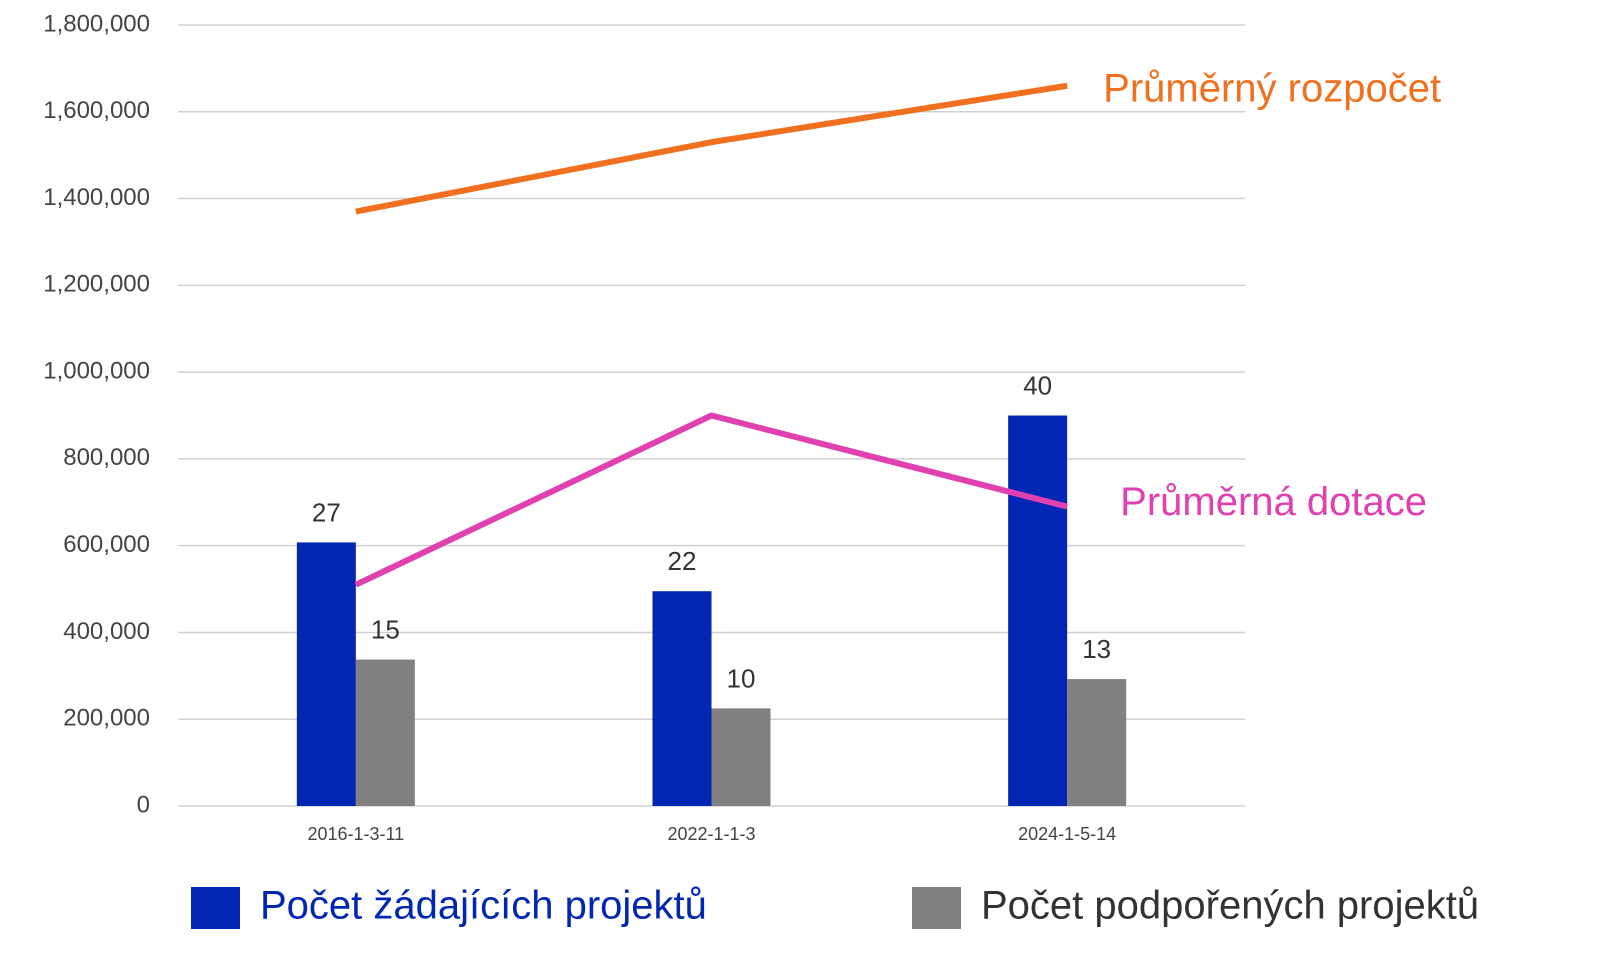  Describe the element at coordinates (1273, 502) in the screenshot. I see `series-label: Průměrná dotace` at that location.